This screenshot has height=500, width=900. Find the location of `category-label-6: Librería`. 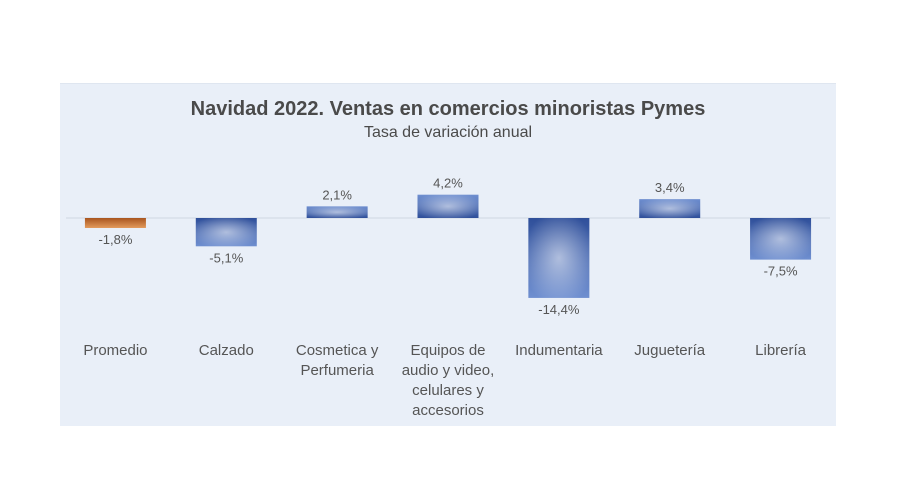

category-label-6: Librería is located at coordinates (781, 350).